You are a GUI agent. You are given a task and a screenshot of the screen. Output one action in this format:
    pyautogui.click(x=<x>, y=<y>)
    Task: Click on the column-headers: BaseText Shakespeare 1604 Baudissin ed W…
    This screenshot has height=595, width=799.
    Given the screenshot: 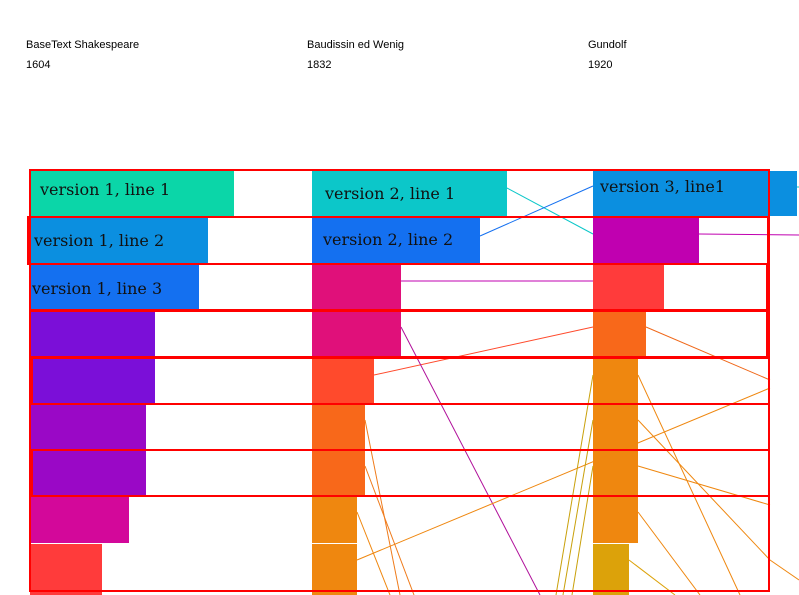 What is the action you would take?
    pyautogui.click(x=326, y=55)
    